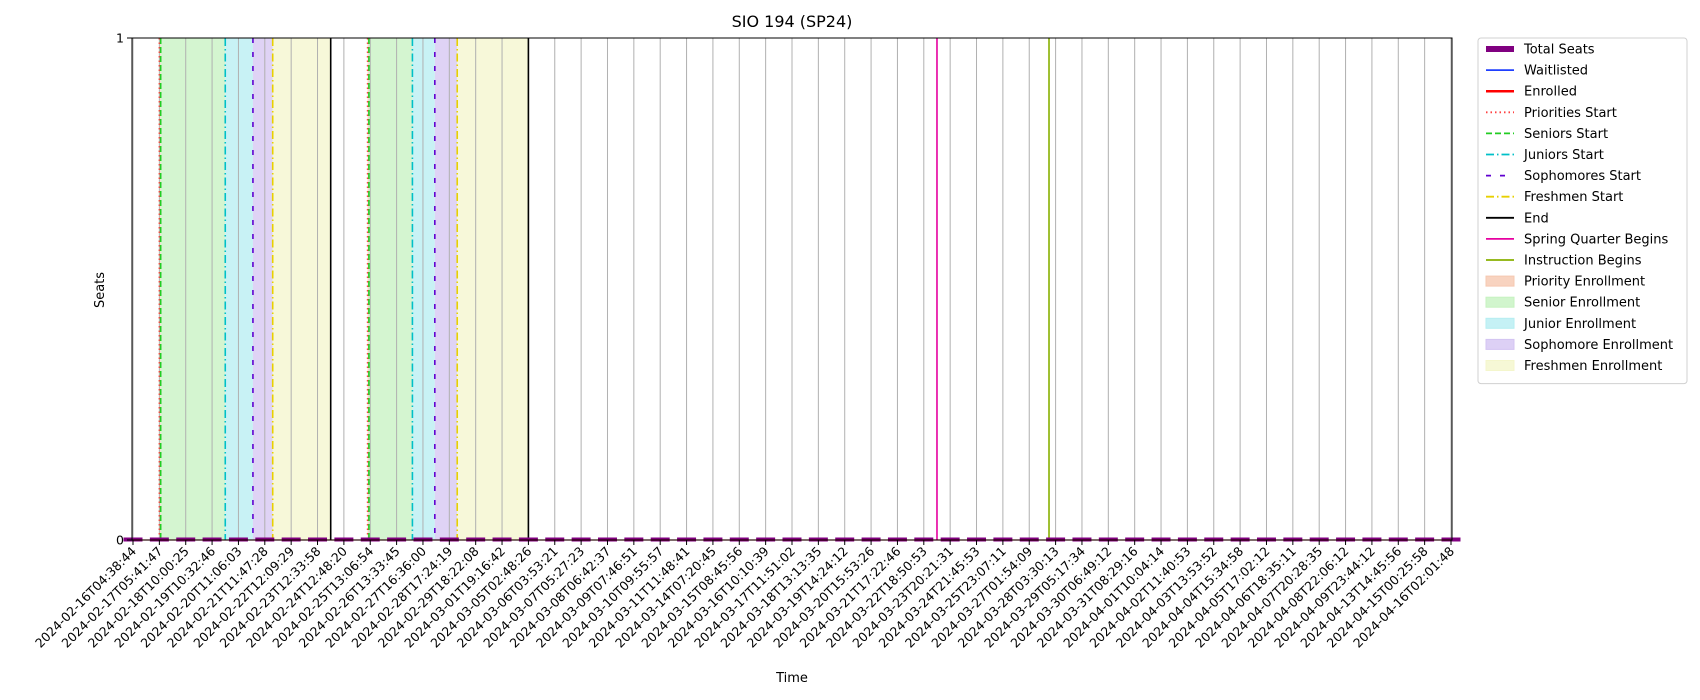  Describe the element at coordinates (1583, 261) in the screenshot. I see `legend-label: Instruction Begins` at that location.